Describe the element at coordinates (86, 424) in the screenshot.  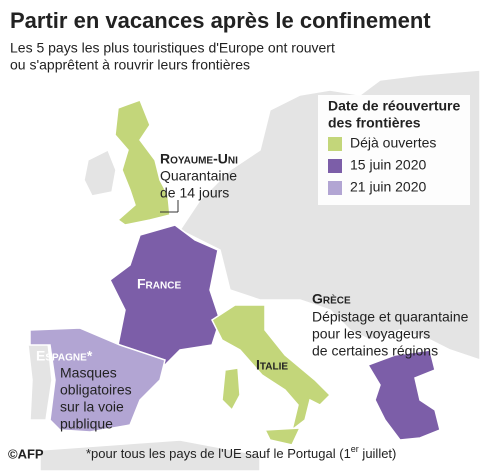
I see `country-note: publique` at that location.